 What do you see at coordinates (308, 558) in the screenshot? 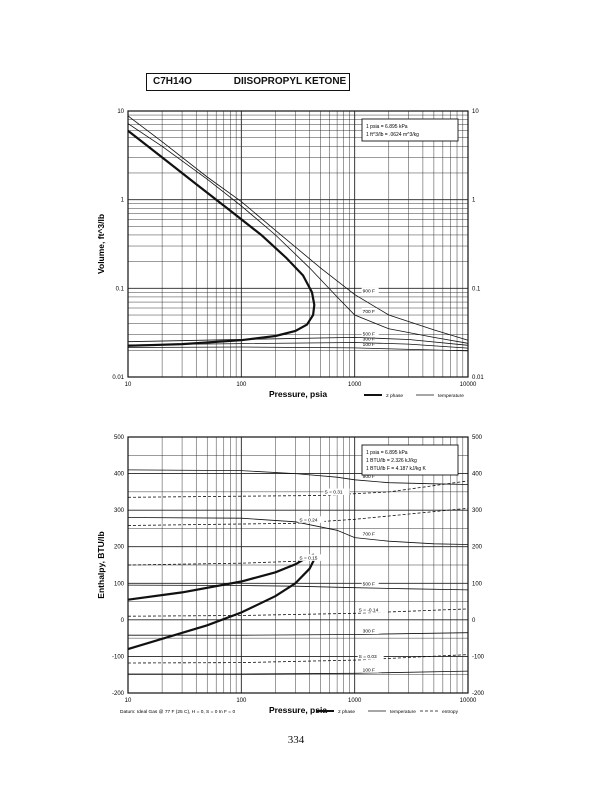
I see `series-label: S = 0.15` at bounding box center [308, 558].